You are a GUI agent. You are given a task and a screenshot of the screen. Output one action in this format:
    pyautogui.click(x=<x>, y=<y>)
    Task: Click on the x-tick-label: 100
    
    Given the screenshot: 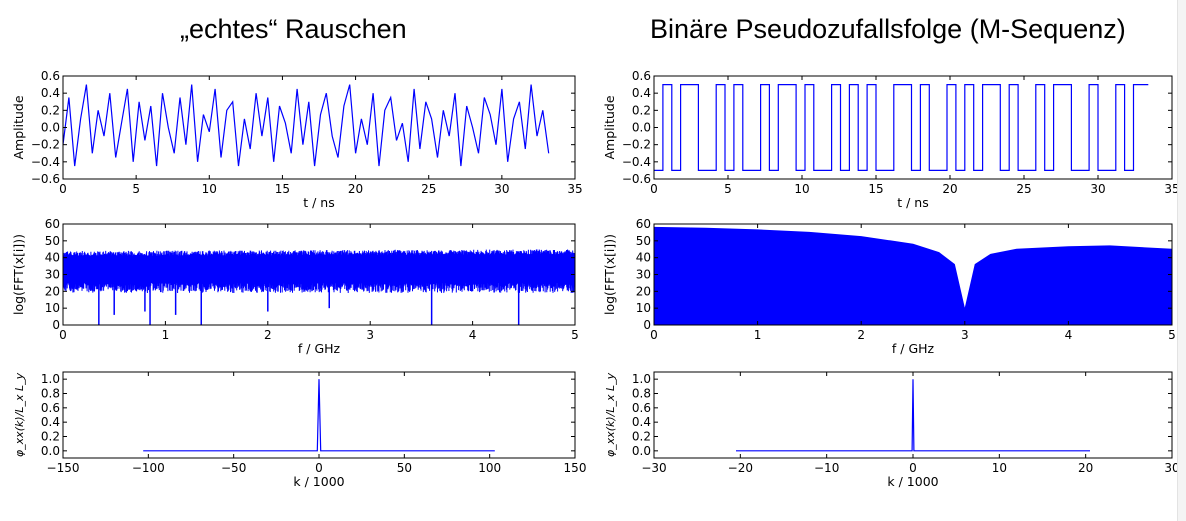 What is the action you would take?
    pyautogui.click(x=489, y=468)
    